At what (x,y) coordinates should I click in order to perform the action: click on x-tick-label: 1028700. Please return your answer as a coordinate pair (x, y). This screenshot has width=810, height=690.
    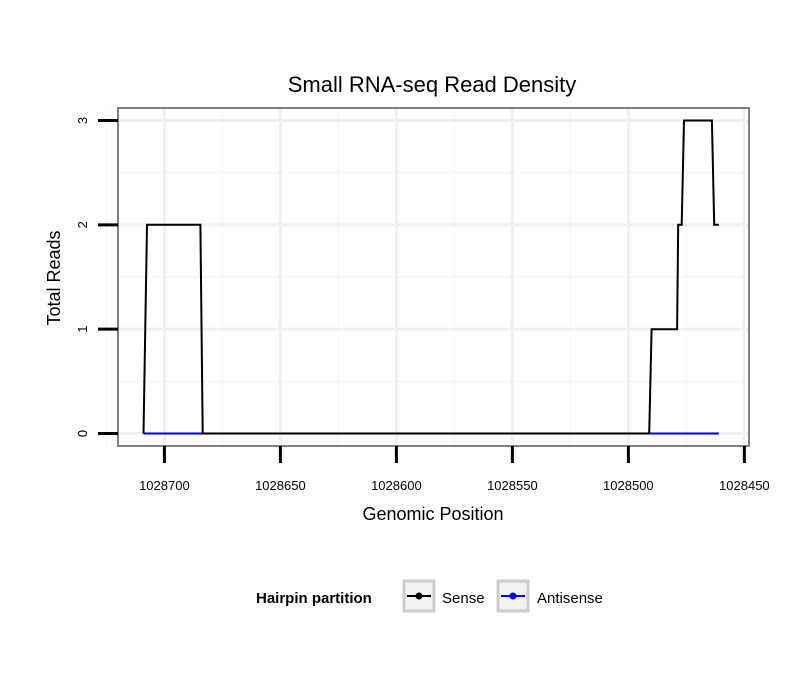
    Looking at the image, I should click on (164, 485).